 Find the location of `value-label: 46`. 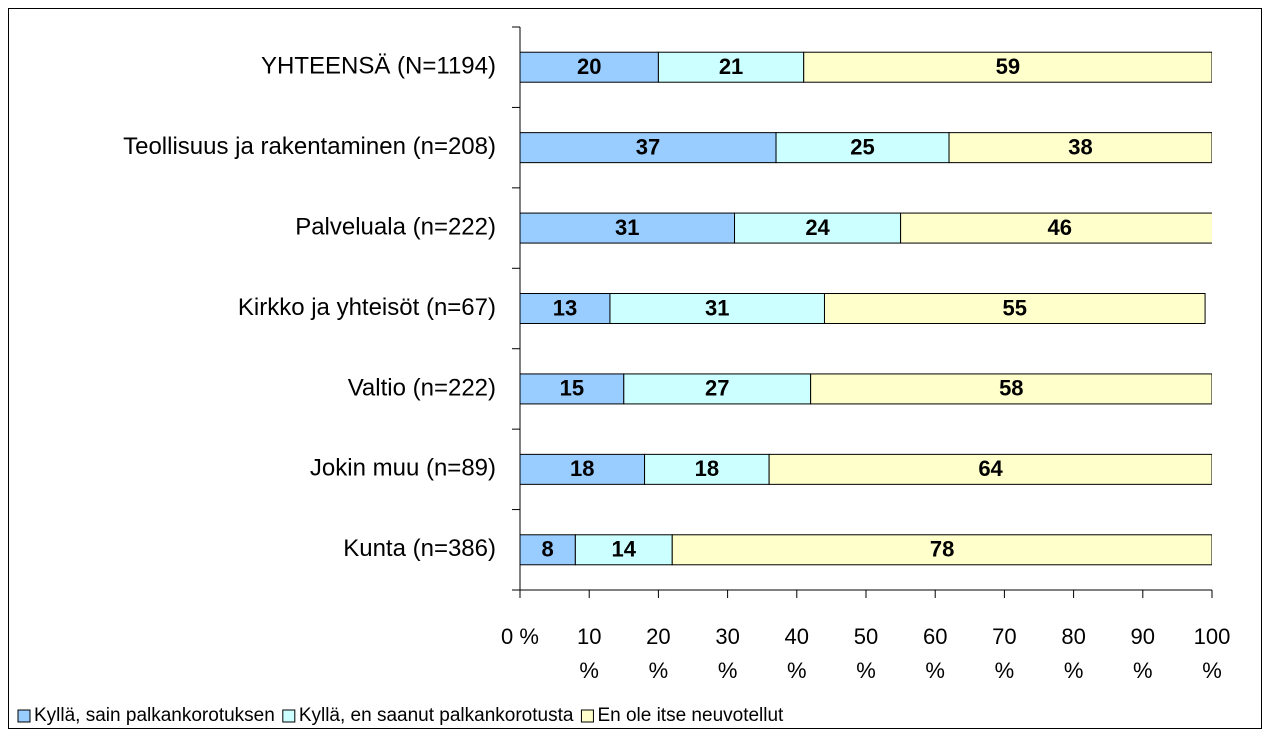

value-label: 46 is located at coordinates (1060, 227).